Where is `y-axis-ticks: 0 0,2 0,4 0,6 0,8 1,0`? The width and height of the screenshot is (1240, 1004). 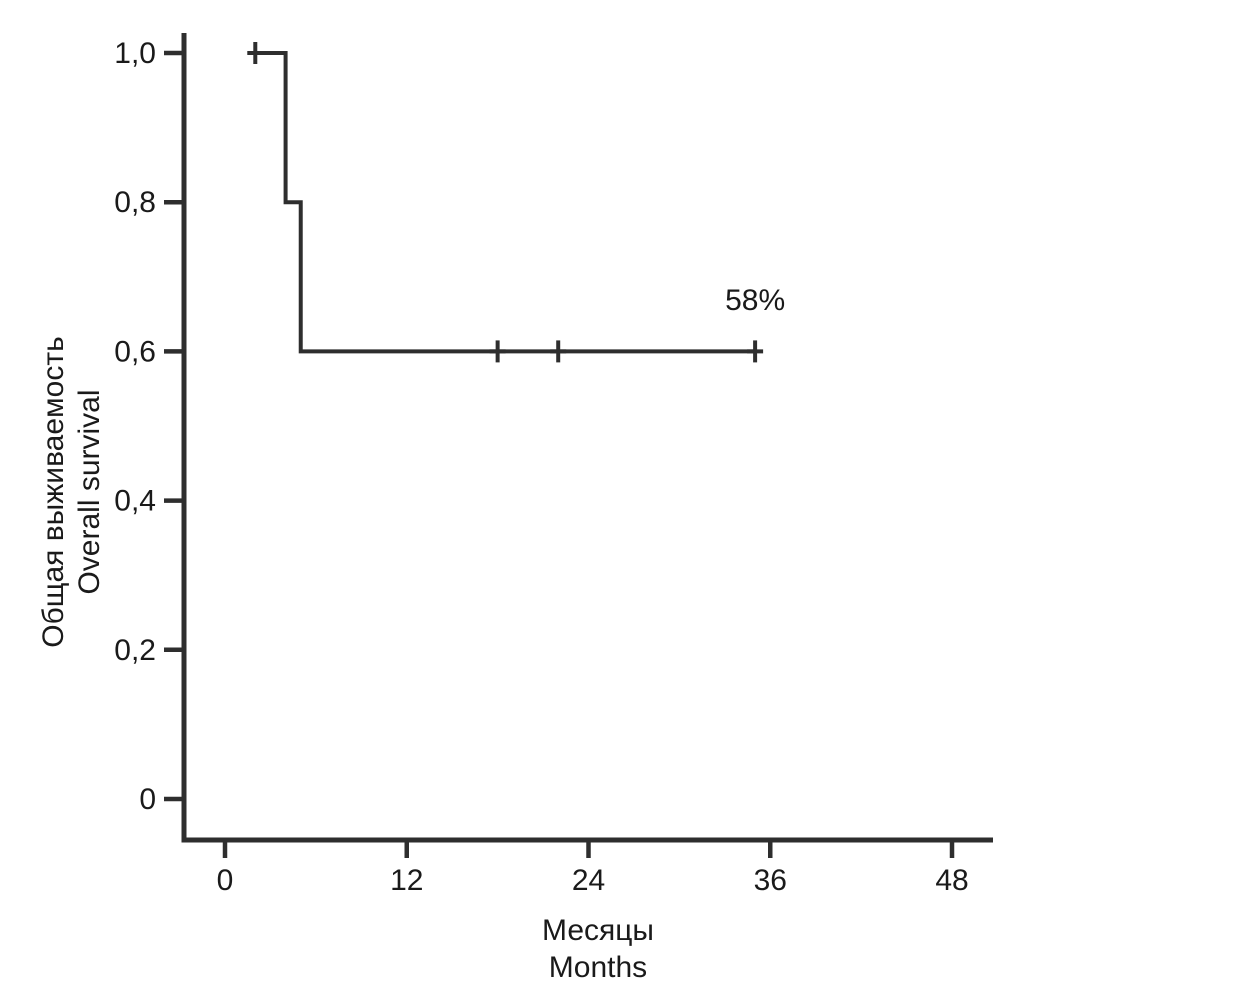
y-axis-ticks: 0 0,2 0,4 0,6 0,8 1,0 is located at coordinates (149, 426).